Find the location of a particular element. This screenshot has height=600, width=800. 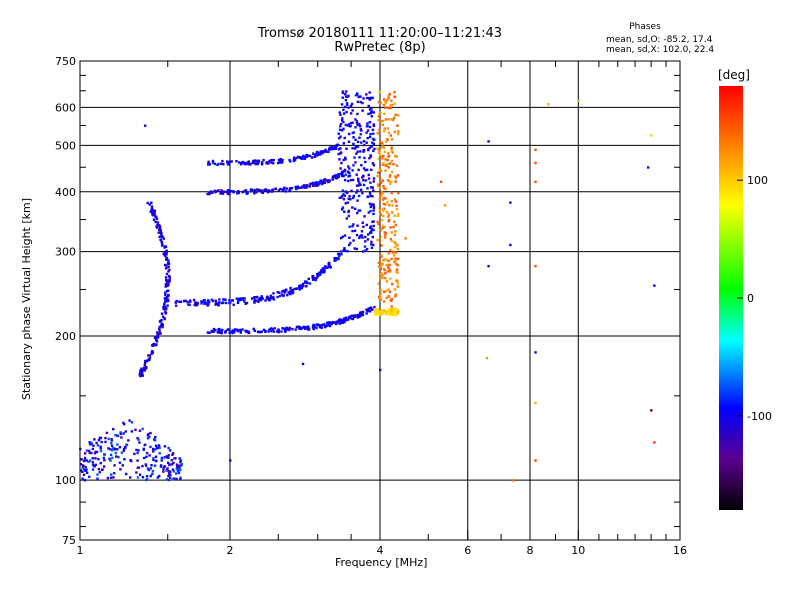

stats-x-line: mean, sd,X: 102.0, 22.4 is located at coordinates (660, 50).